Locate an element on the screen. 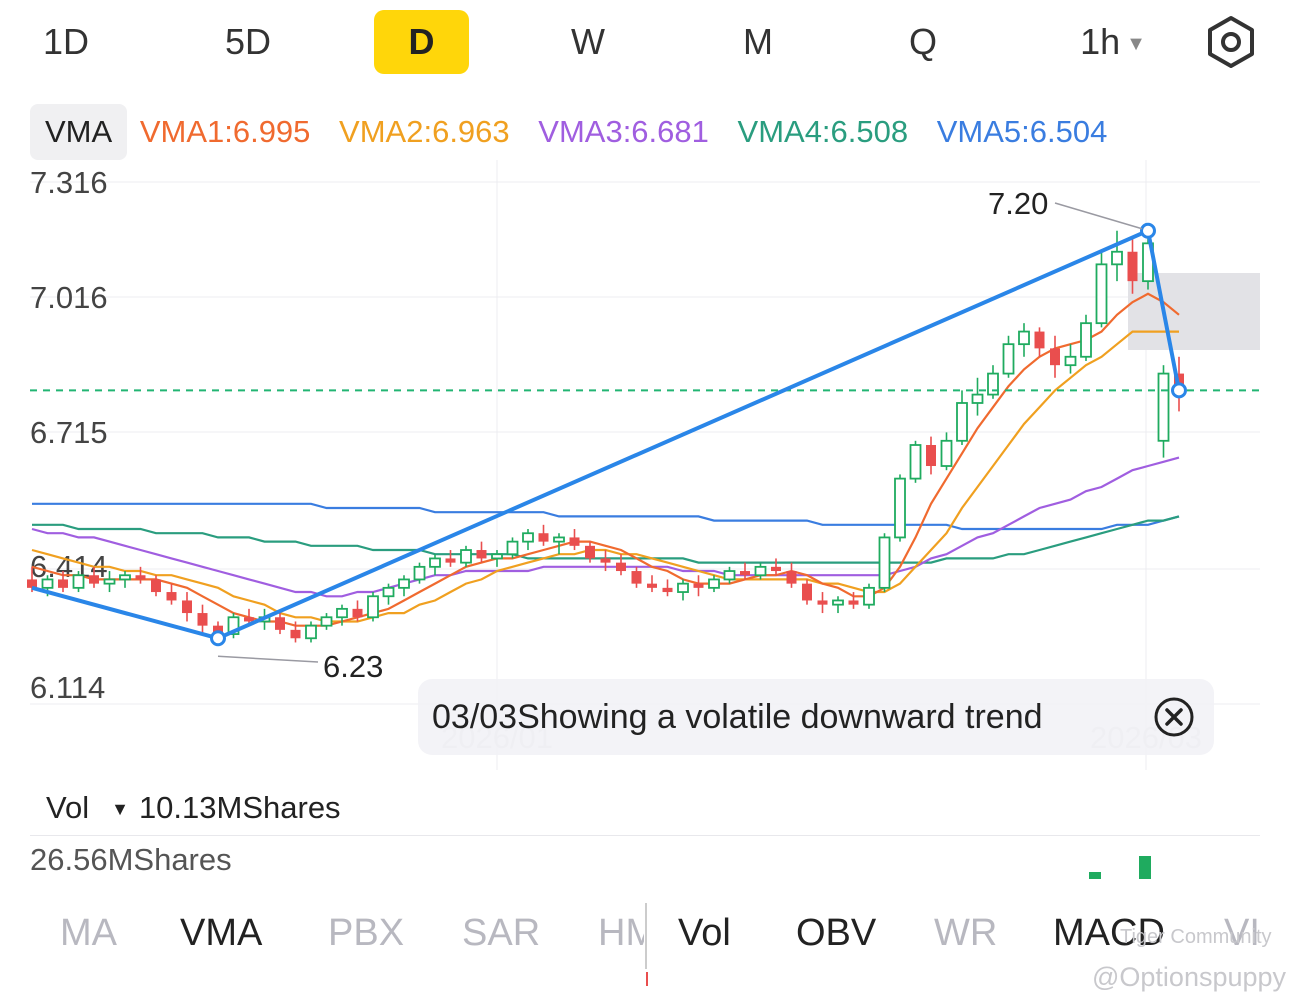 This screenshot has height=1008, width=1290. ma-line-vma5 is located at coordinates (606, 516).